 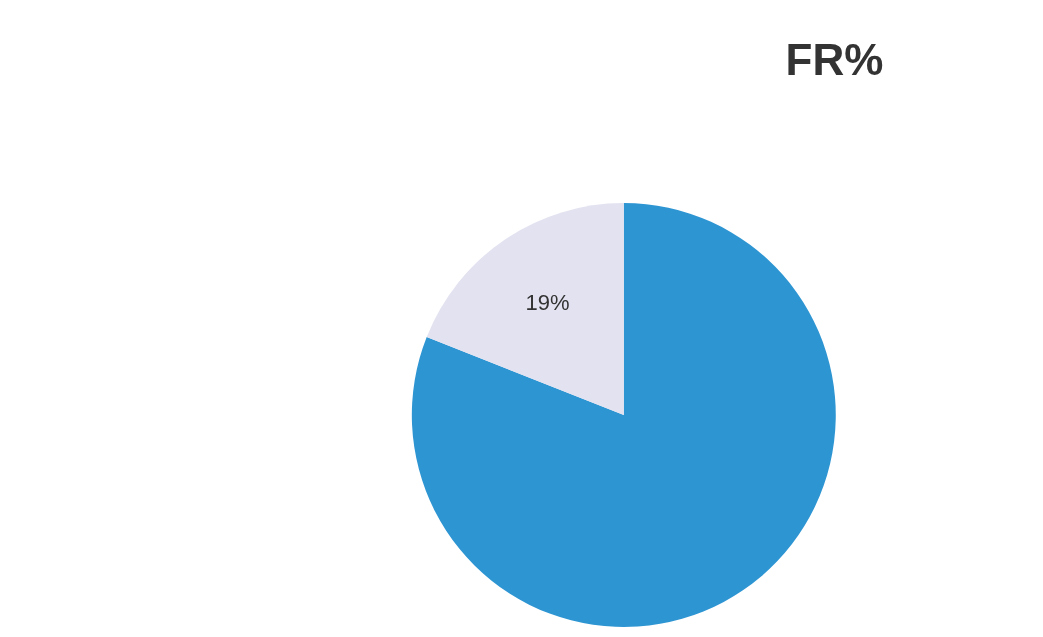 What do you see at coordinates (834, 60) in the screenshot?
I see `chart-title: FR%` at bounding box center [834, 60].